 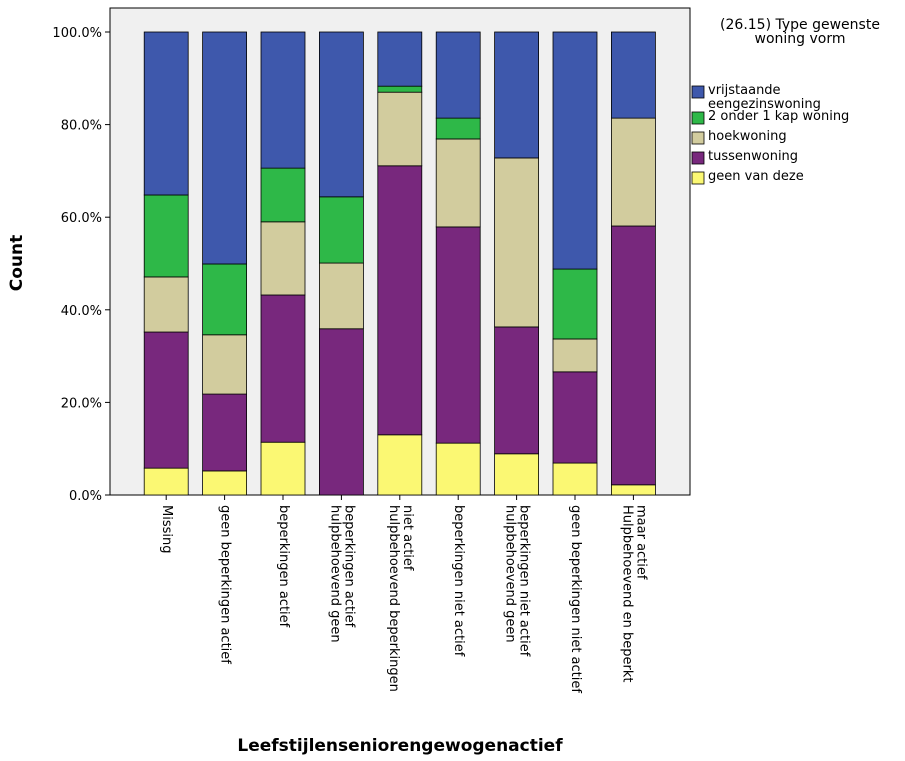 I want to click on y-tick-label: 60.0%, so click(x=81, y=218).